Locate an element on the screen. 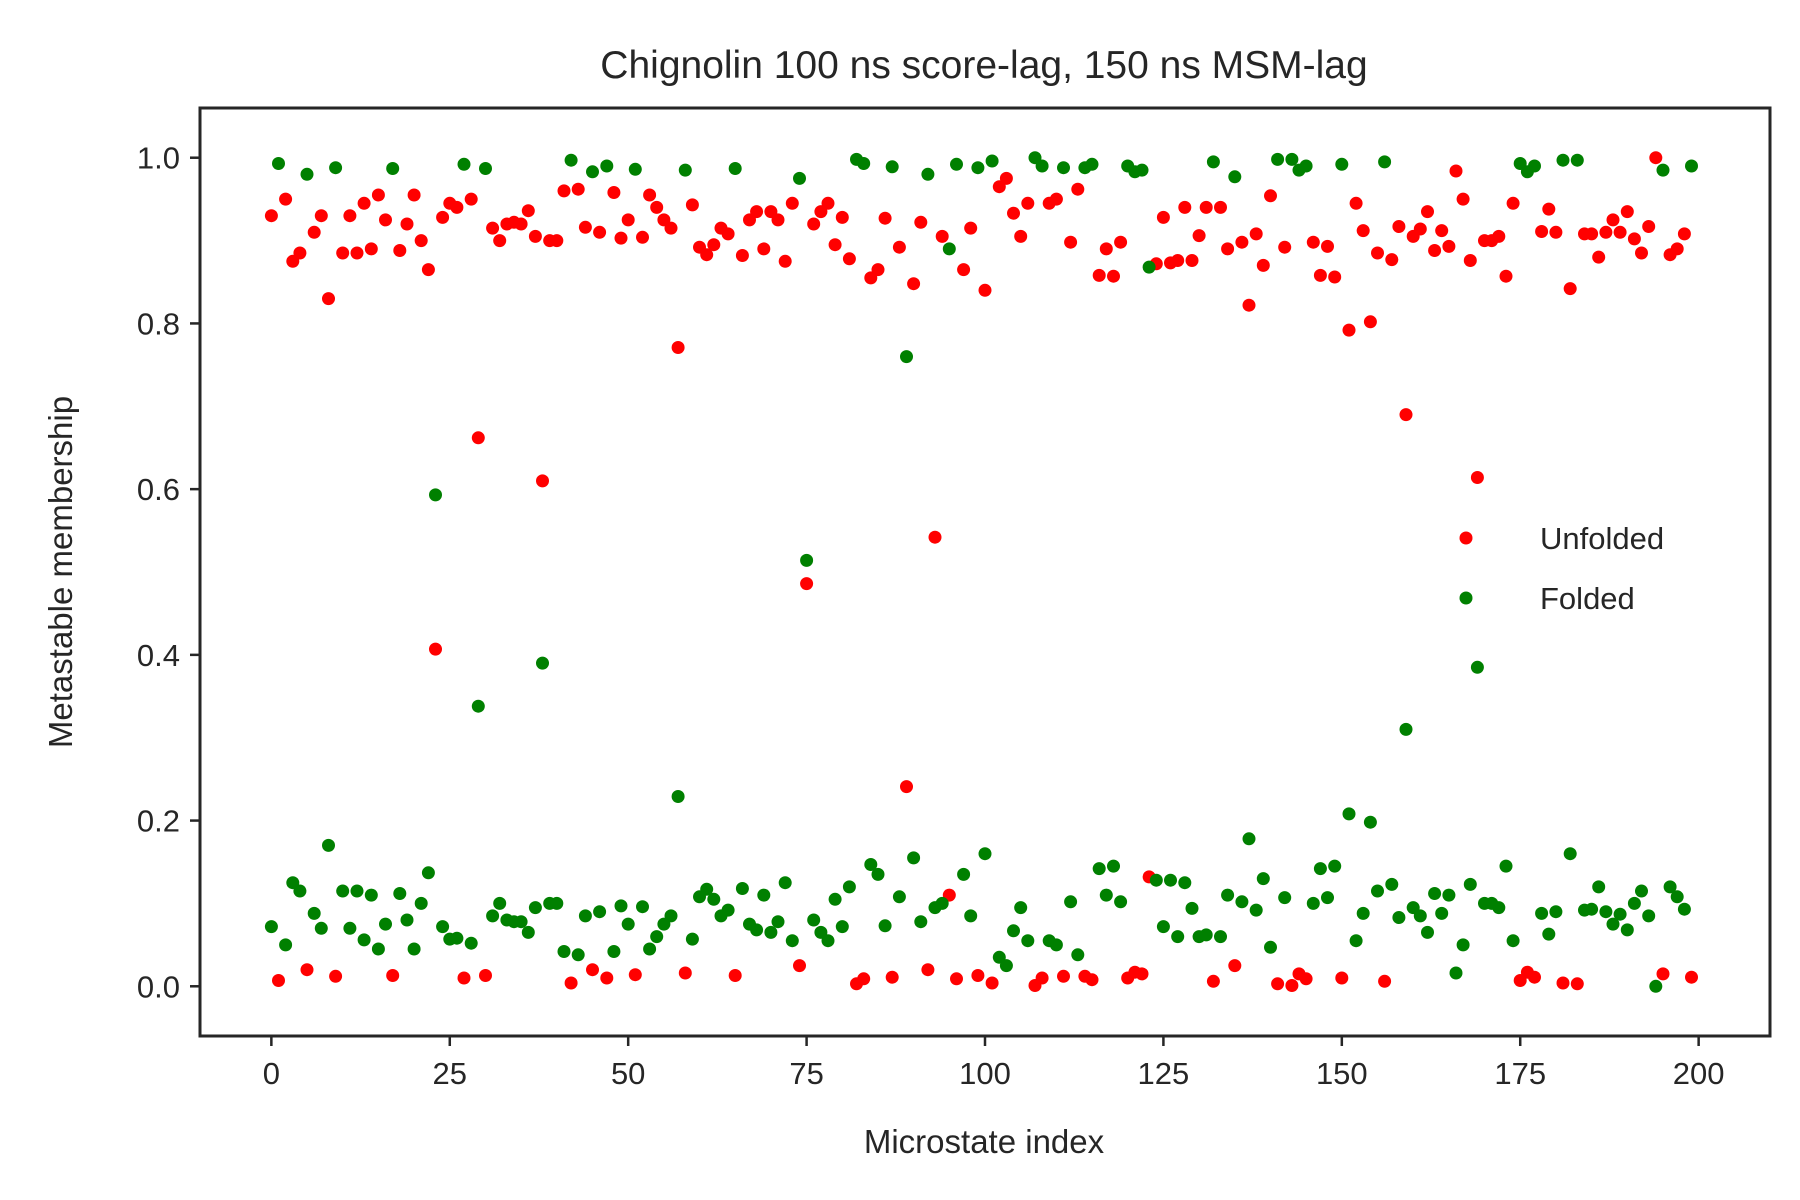 The width and height of the screenshot is (1800, 1200). y-tick-label: 1.0 is located at coordinates (158, 158).